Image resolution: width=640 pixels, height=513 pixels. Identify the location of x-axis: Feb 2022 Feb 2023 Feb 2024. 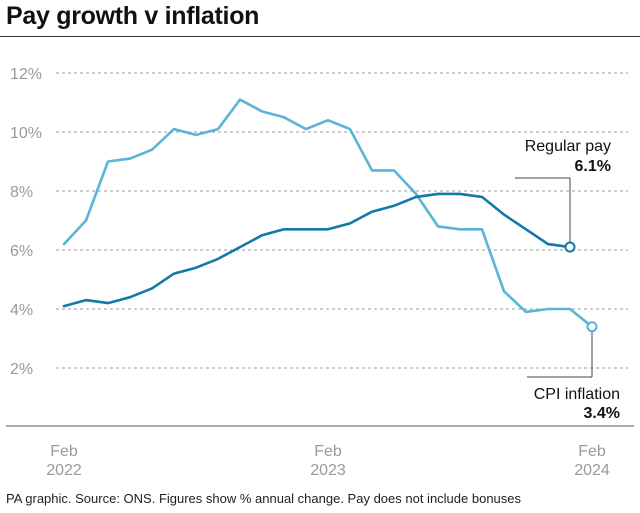
(320, 452).